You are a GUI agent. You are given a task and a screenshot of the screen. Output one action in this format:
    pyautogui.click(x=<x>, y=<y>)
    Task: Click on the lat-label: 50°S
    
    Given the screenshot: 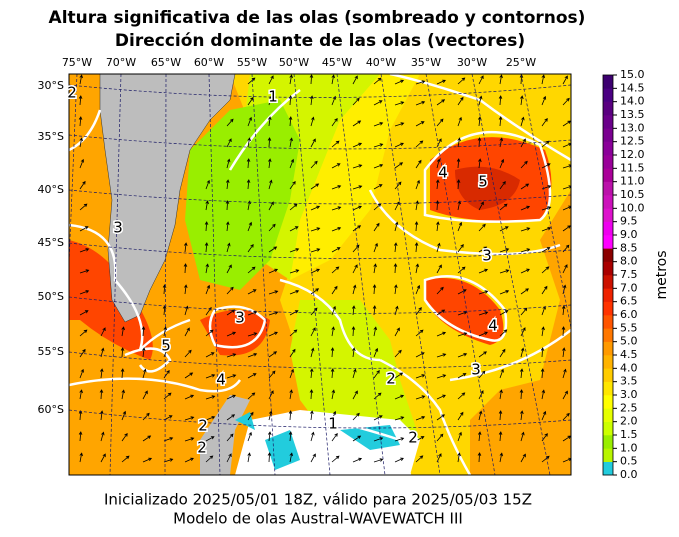 What is the action you would take?
    pyautogui.click(x=51, y=296)
    